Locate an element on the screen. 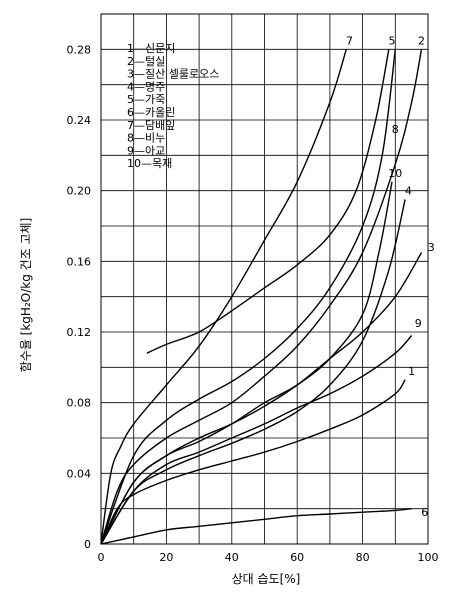 The height and width of the screenshot is (594, 451). y-tick-label: 0.04 is located at coordinates (79, 473).